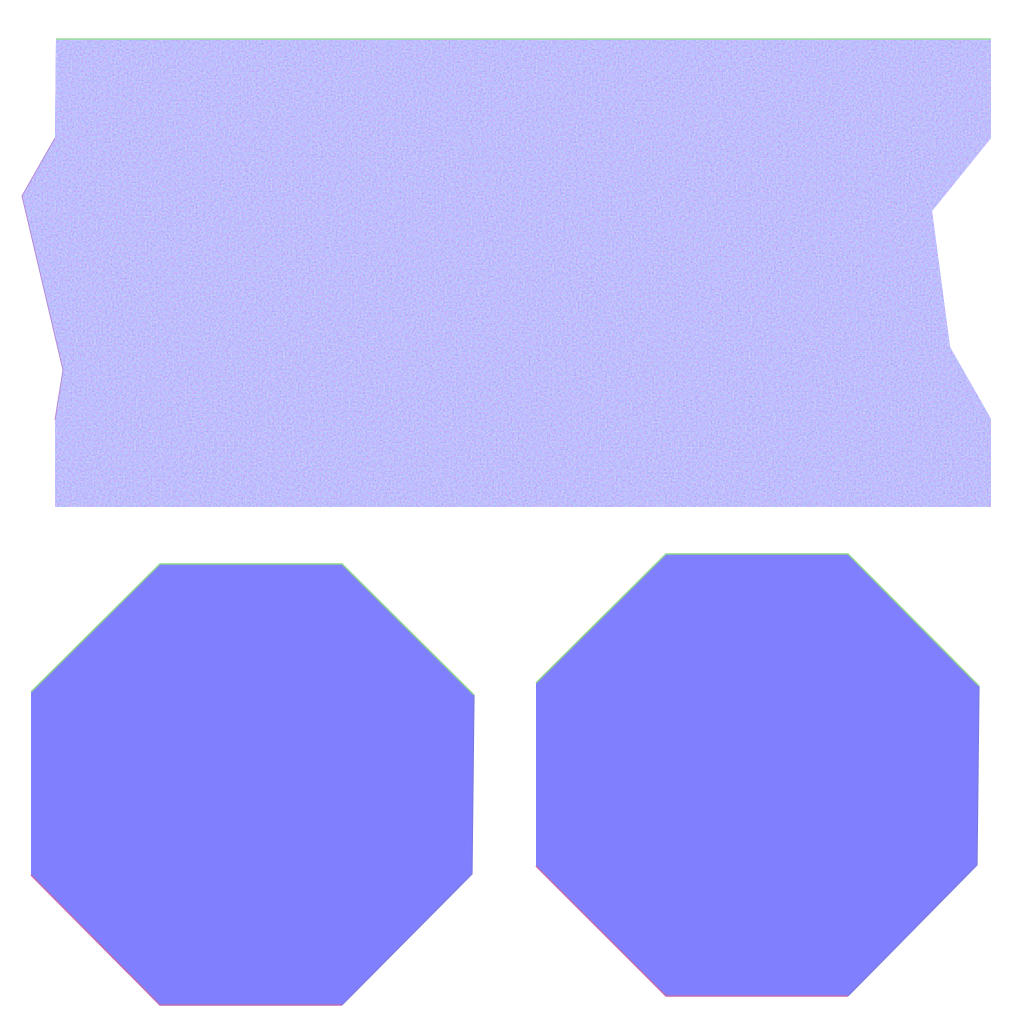 This screenshot has height=1024, width=1024. I want to click on octagon-right-top-edge, so click(757, 620).